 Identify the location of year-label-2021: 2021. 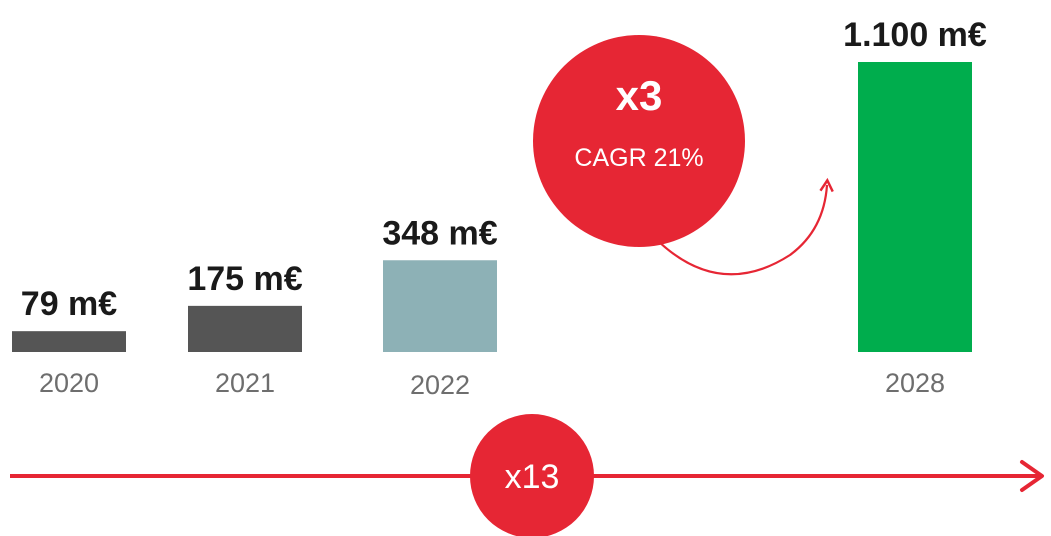
(245, 383).